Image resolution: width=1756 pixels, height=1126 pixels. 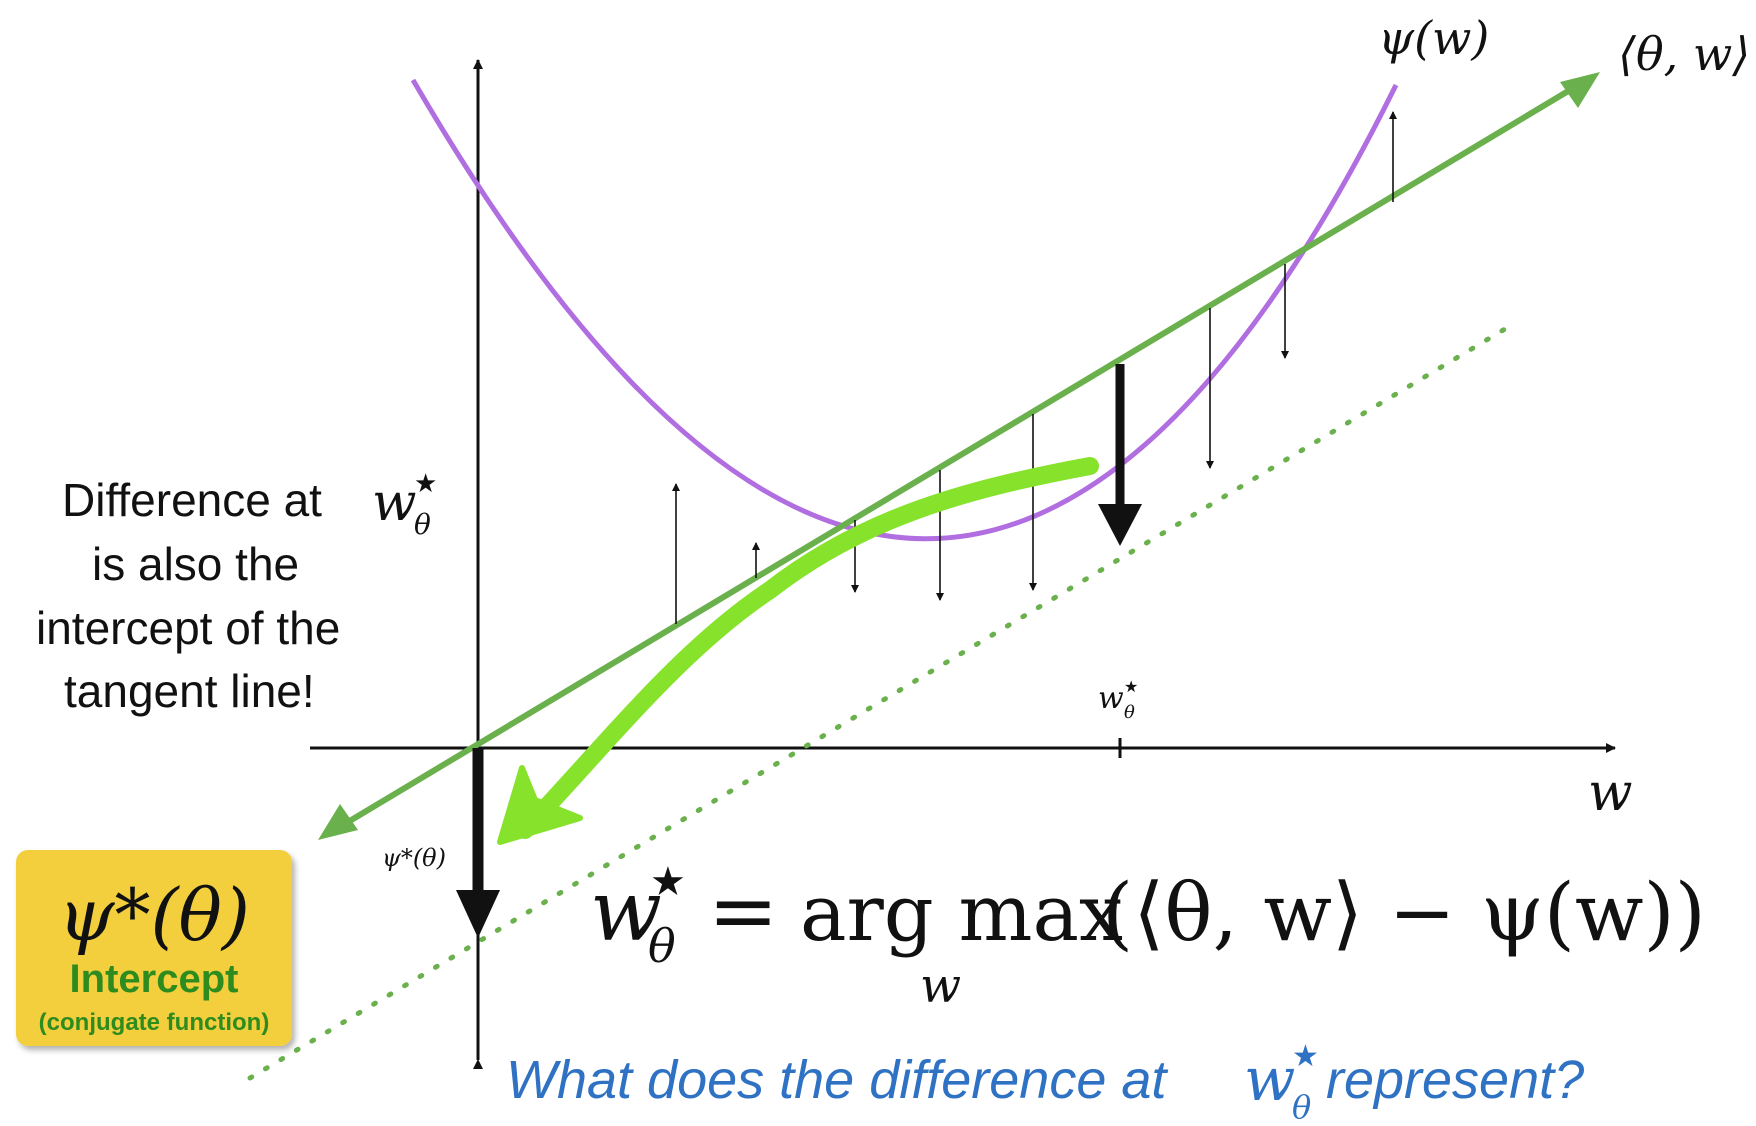 I want to click on equation-lhs-sub: θ, so click(x=662, y=946).